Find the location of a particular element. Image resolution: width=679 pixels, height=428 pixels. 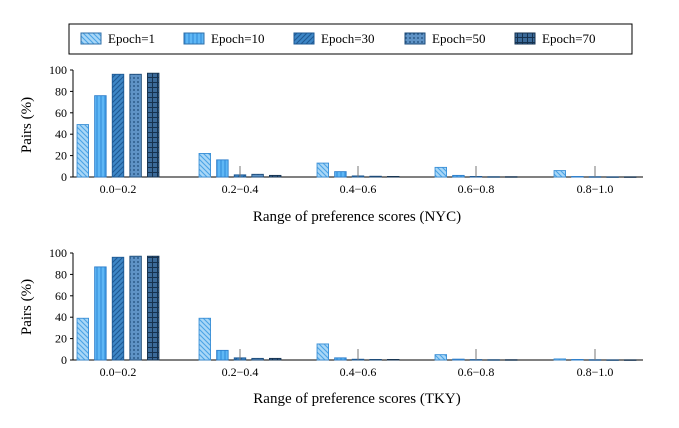

tky-y-tick-label: 80 is located at coordinates (61, 274).